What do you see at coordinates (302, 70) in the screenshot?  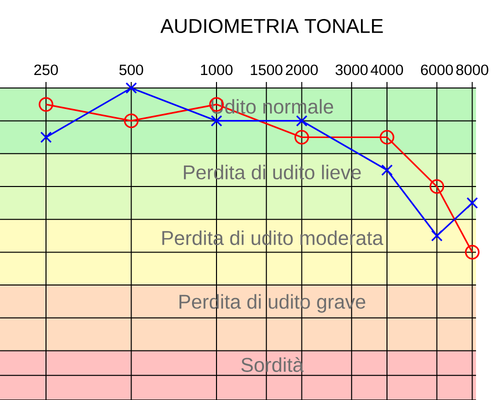 I see `x-tick-label: 2000` at bounding box center [302, 70].